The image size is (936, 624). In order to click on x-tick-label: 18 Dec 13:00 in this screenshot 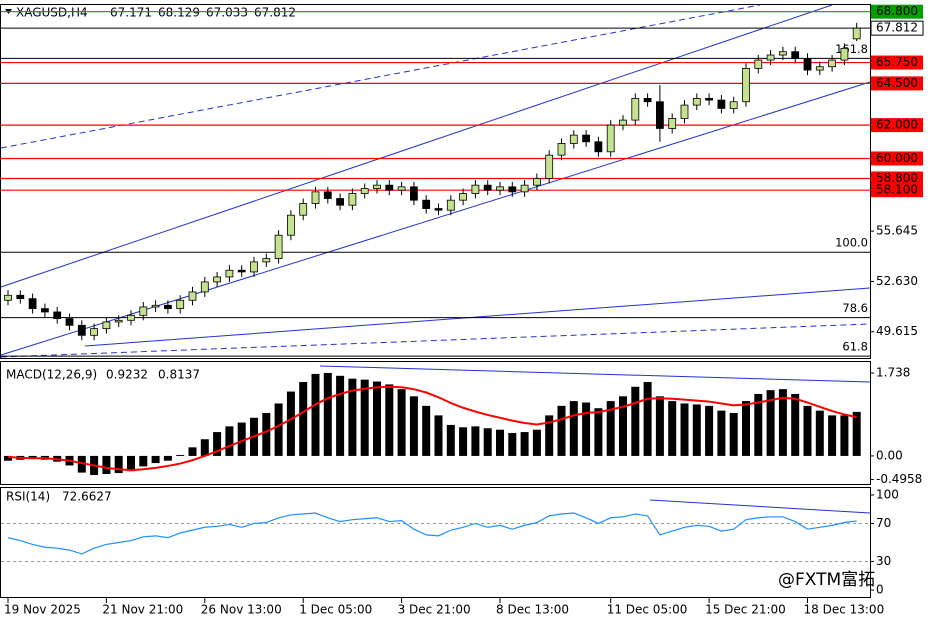, I will do `click(844, 610)`.